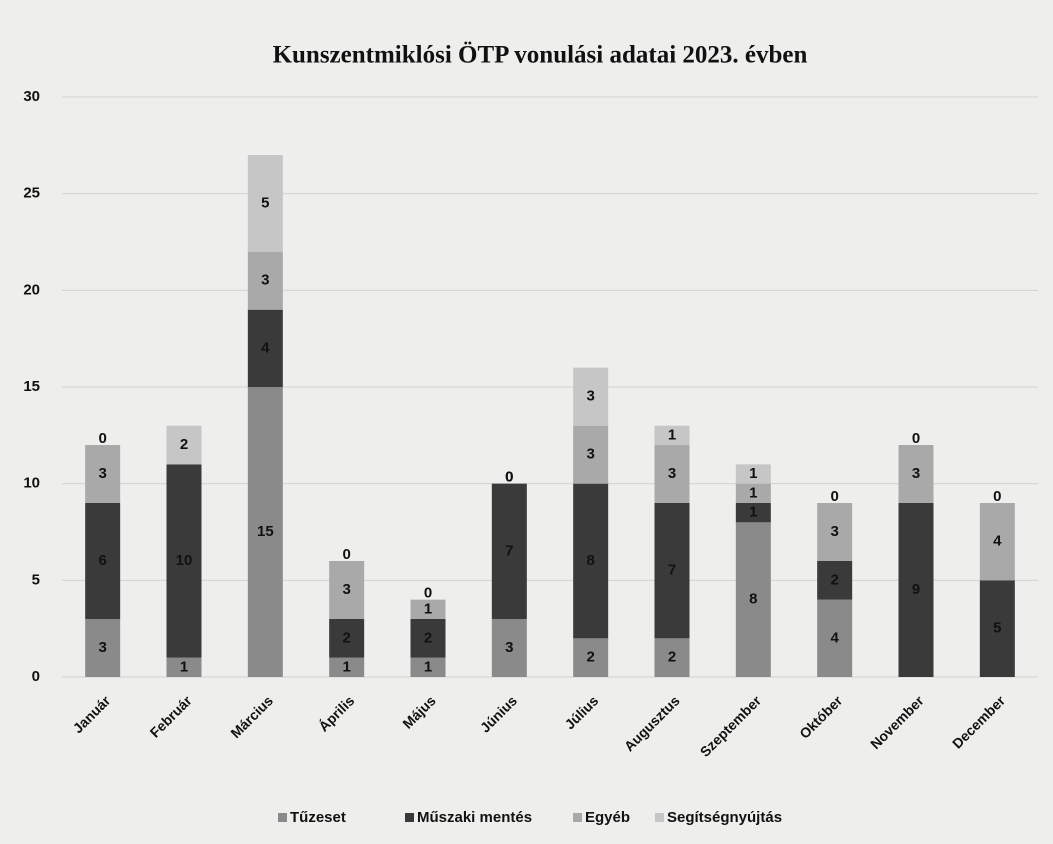 The image size is (1053, 844). I want to click on y-tick-label: 15, so click(31, 386).